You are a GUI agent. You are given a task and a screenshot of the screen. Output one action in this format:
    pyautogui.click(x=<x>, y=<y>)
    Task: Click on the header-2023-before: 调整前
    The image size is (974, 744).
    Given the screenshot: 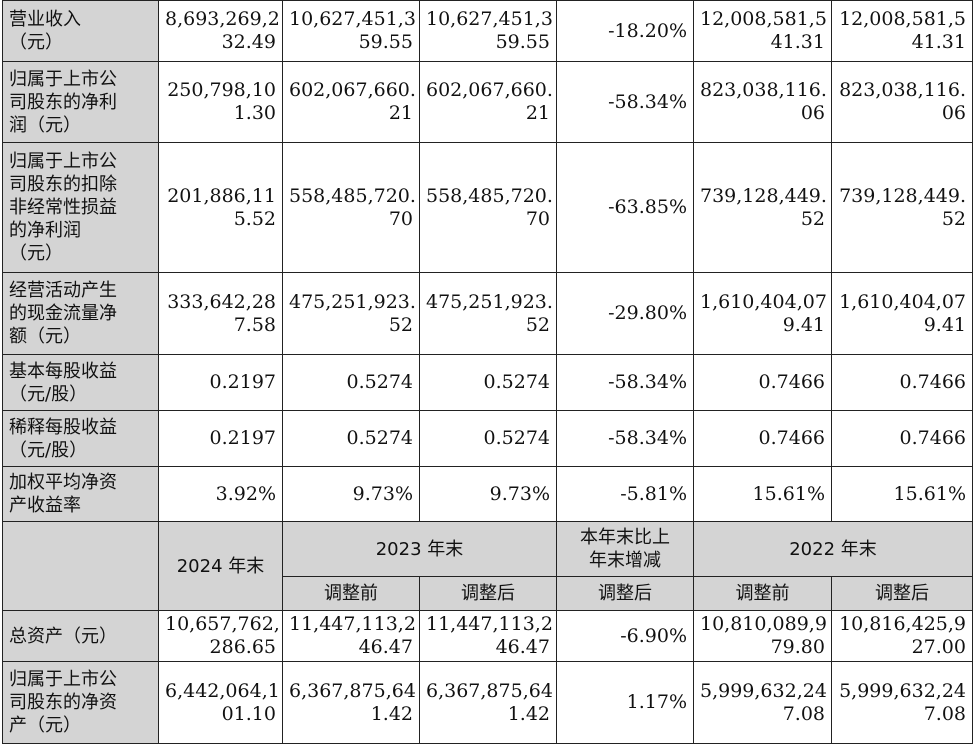 What is the action you would take?
    pyautogui.click(x=351, y=593)
    